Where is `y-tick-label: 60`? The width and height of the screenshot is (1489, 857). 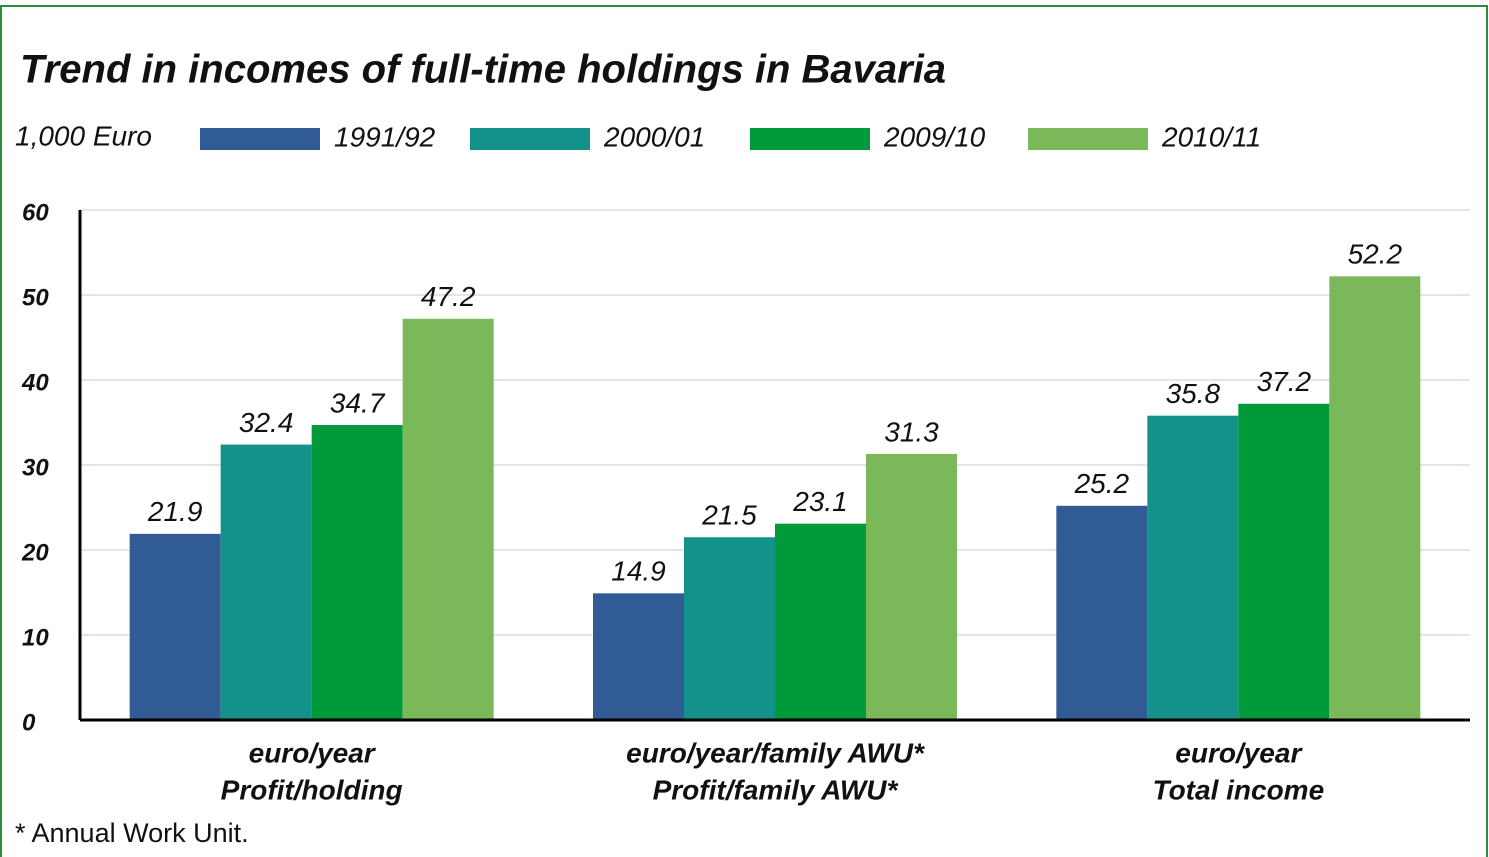
y-tick-label: 60 is located at coordinates (35, 212).